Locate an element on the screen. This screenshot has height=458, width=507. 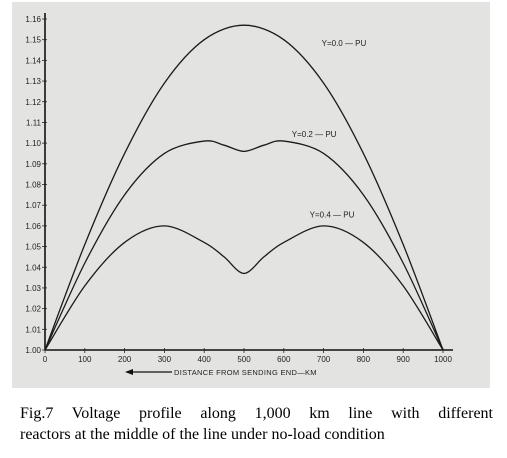
y-tick-label: 1.00 is located at coordinates (33, 350).